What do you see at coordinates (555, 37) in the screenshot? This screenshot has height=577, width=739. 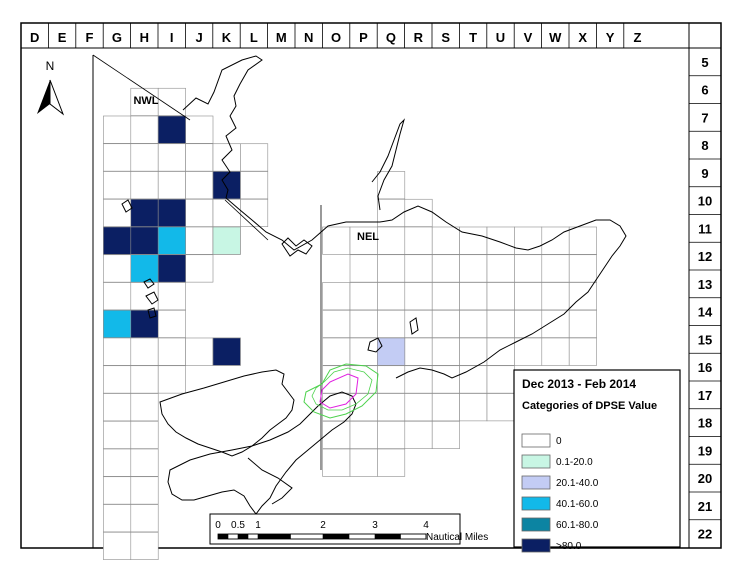 I see `column-label-w: W` at bounding box center [555, 37].